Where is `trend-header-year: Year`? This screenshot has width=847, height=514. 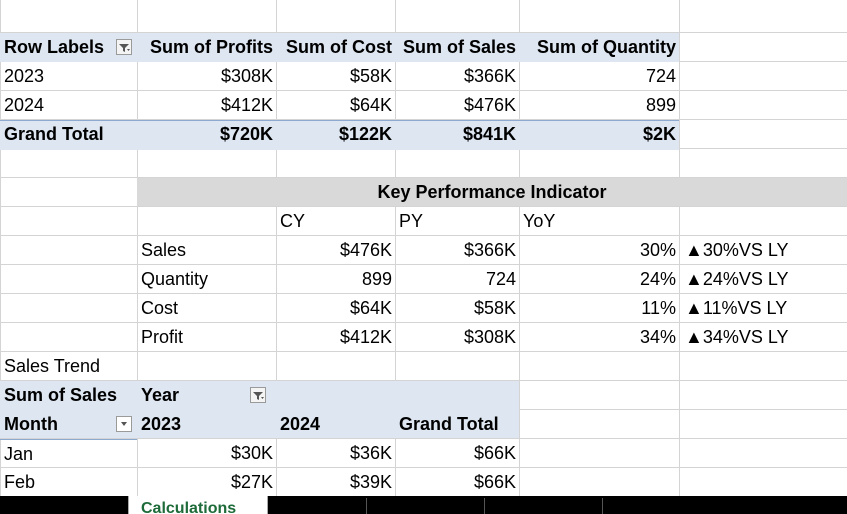
trend-header-year: Year is located at coordinates (160, 395).